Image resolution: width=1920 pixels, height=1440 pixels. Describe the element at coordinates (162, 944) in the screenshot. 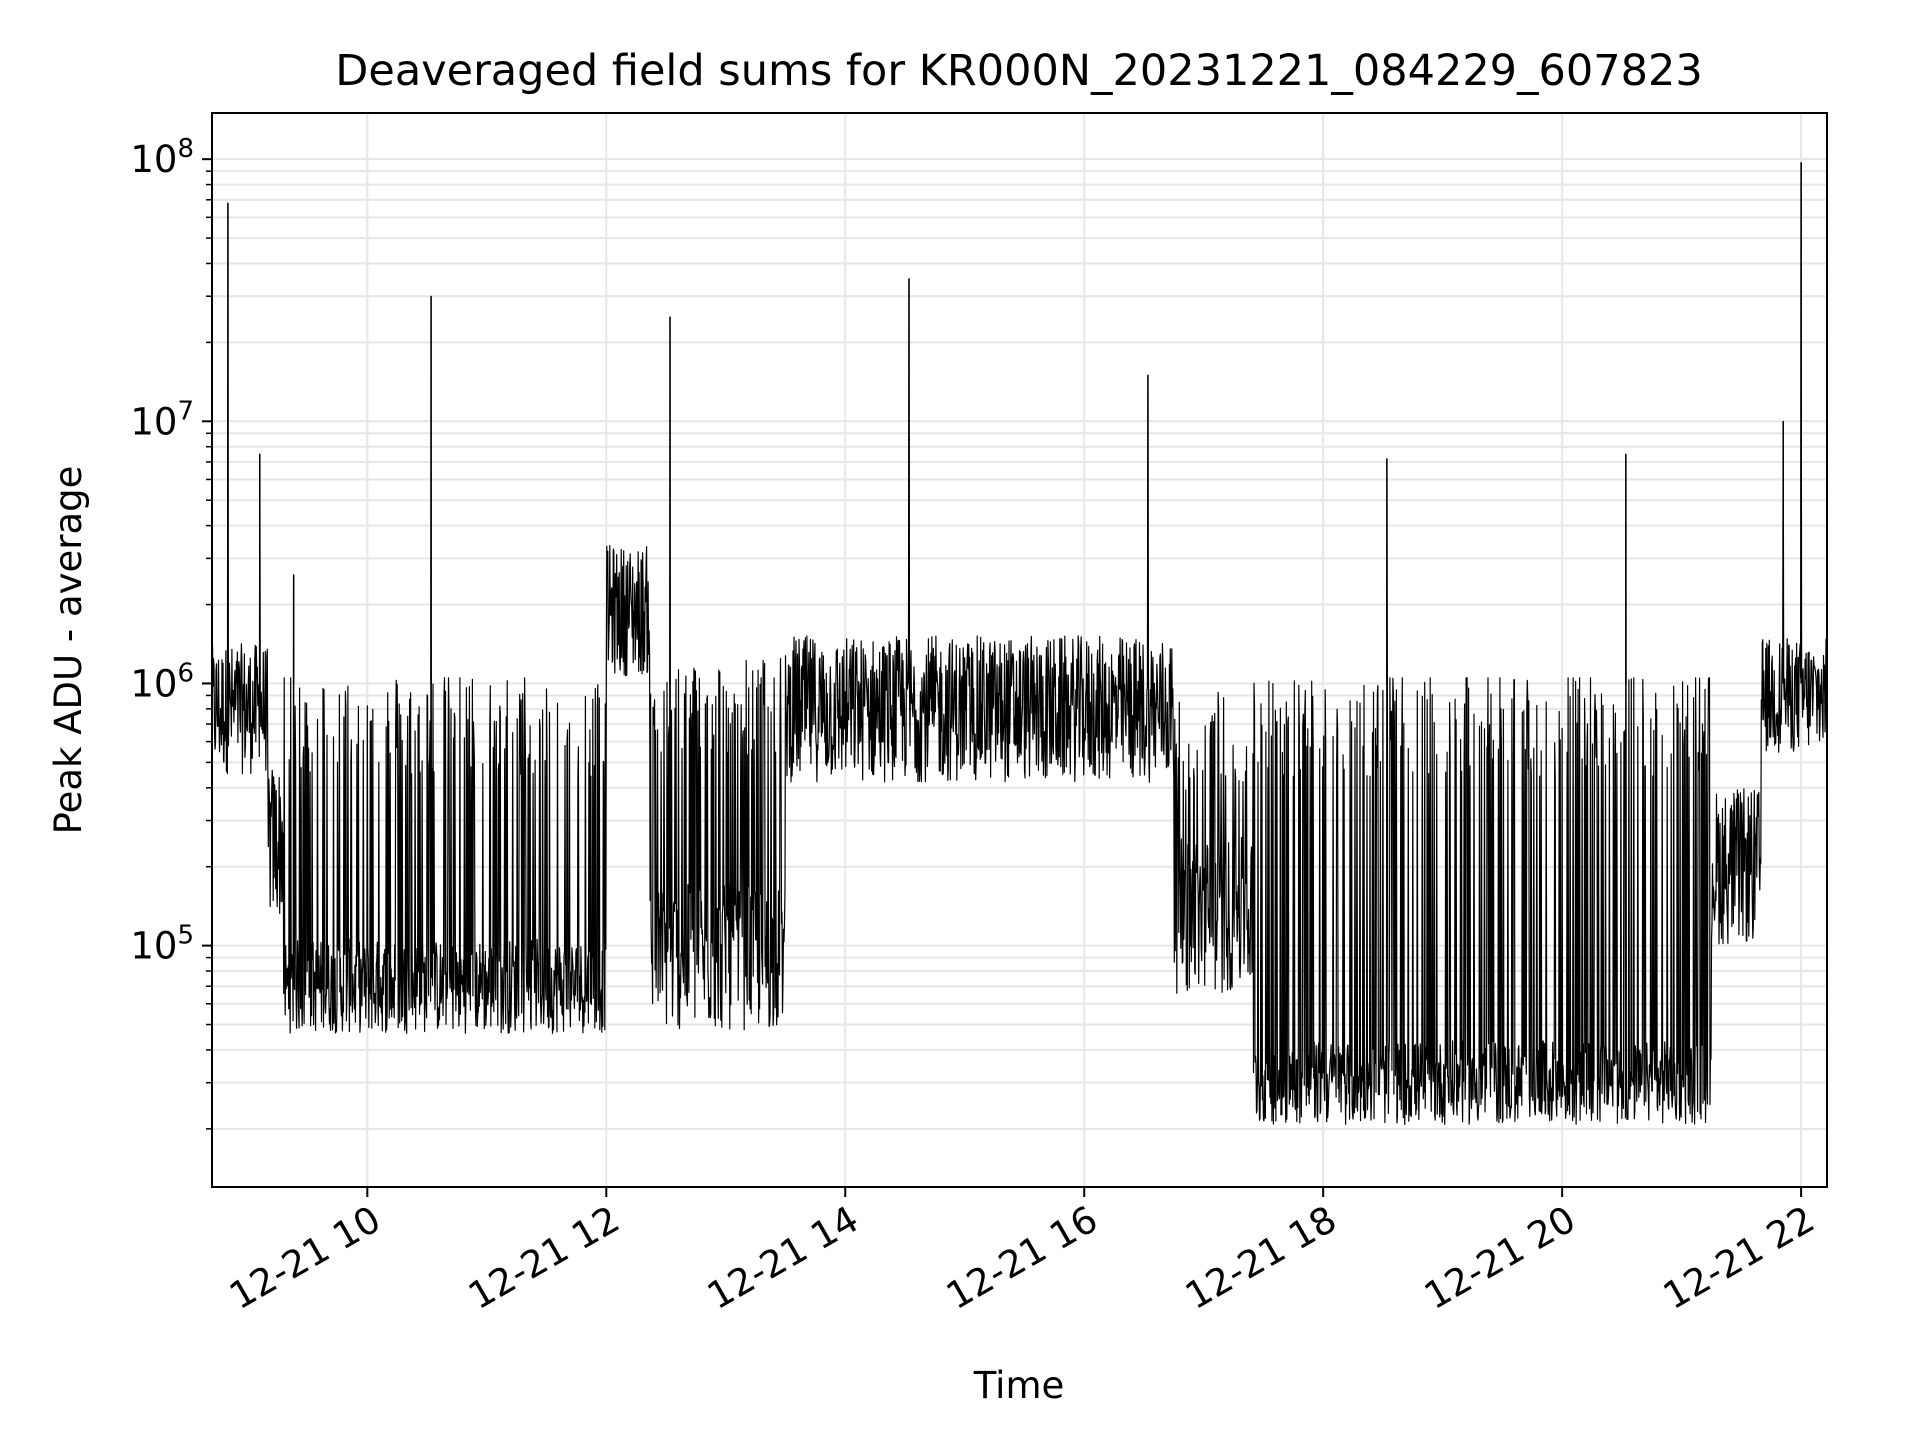

I see `y-tick-label: 105` at that location.